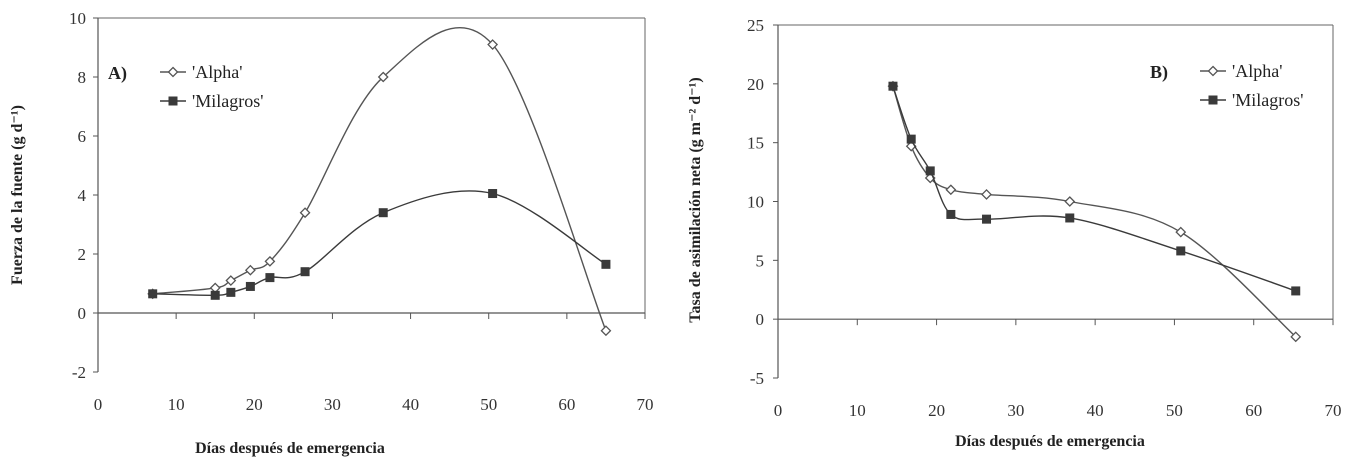 This screenshot has width=1362, height=461. I want to click on y-tick-label: 15, so click(755, 143).